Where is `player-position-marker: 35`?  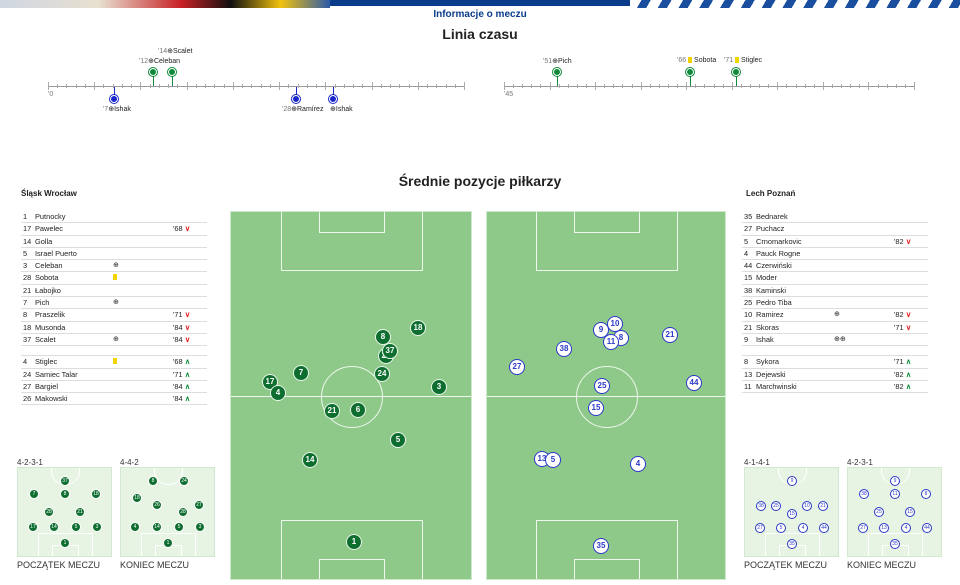 player-position-marker: 35 is located at coordinates (601, 546).